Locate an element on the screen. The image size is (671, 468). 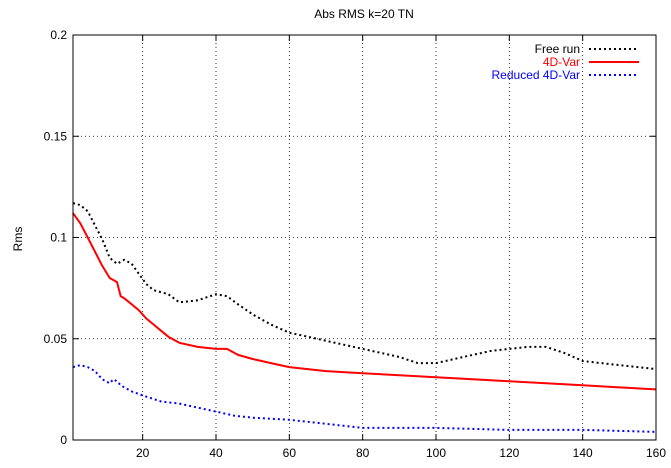
legend-label-reduced-4d-var: Reduced 4D-Var is located at coordinates (536, 75).